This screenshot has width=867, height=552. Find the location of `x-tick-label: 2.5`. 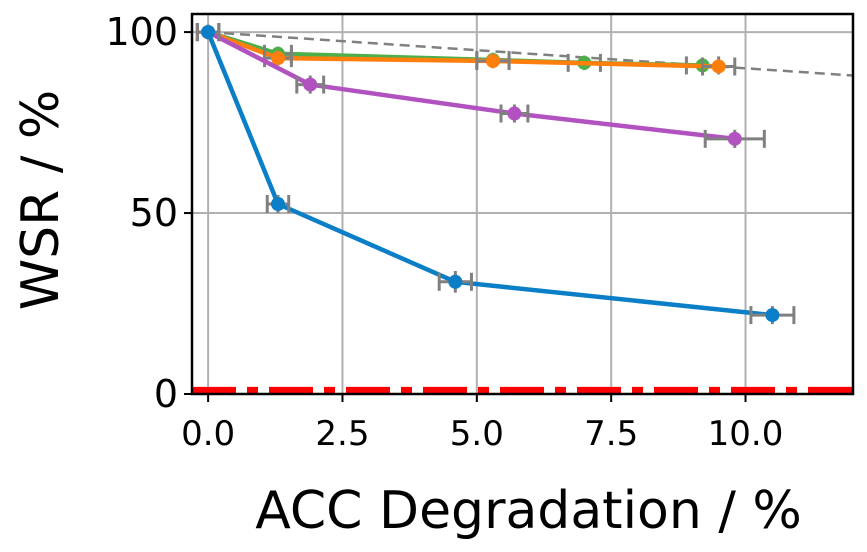

x-tick-label: 2.5 is located at coordinates (342, 434).